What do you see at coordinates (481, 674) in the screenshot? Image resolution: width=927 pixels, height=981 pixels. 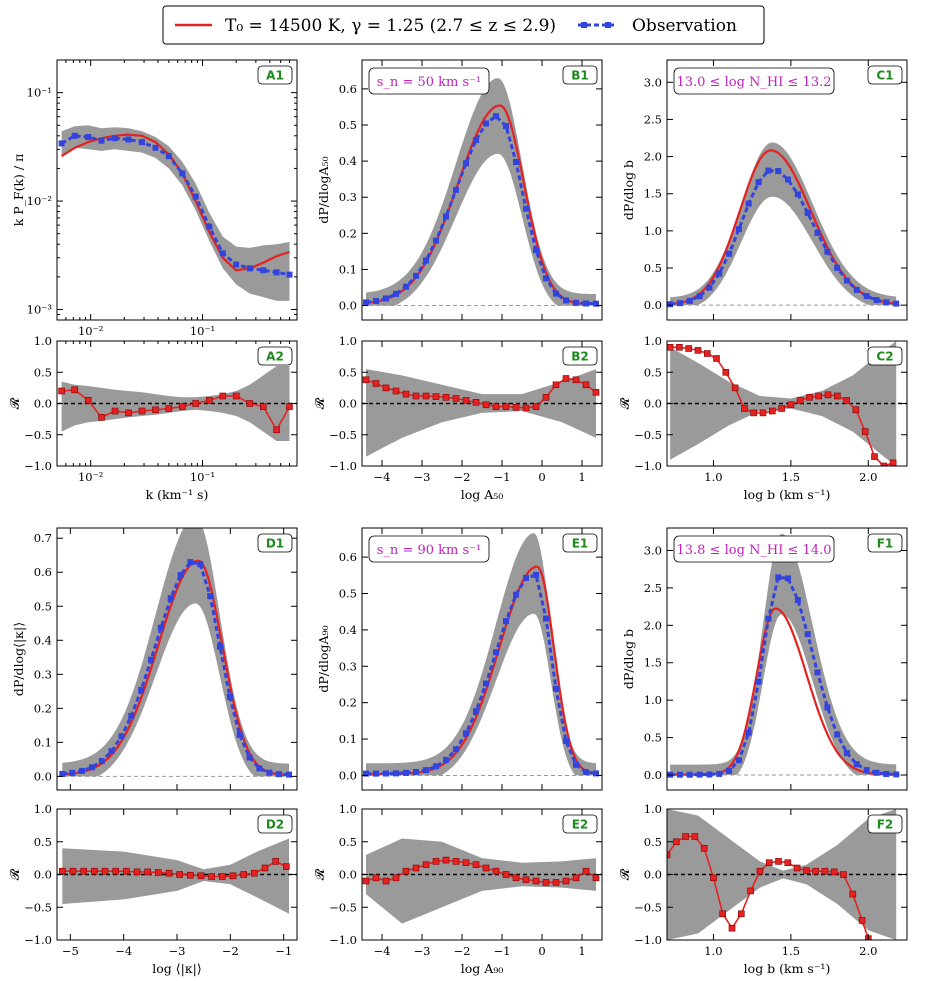 I see `obs-line` at bounding box center [481, 674].